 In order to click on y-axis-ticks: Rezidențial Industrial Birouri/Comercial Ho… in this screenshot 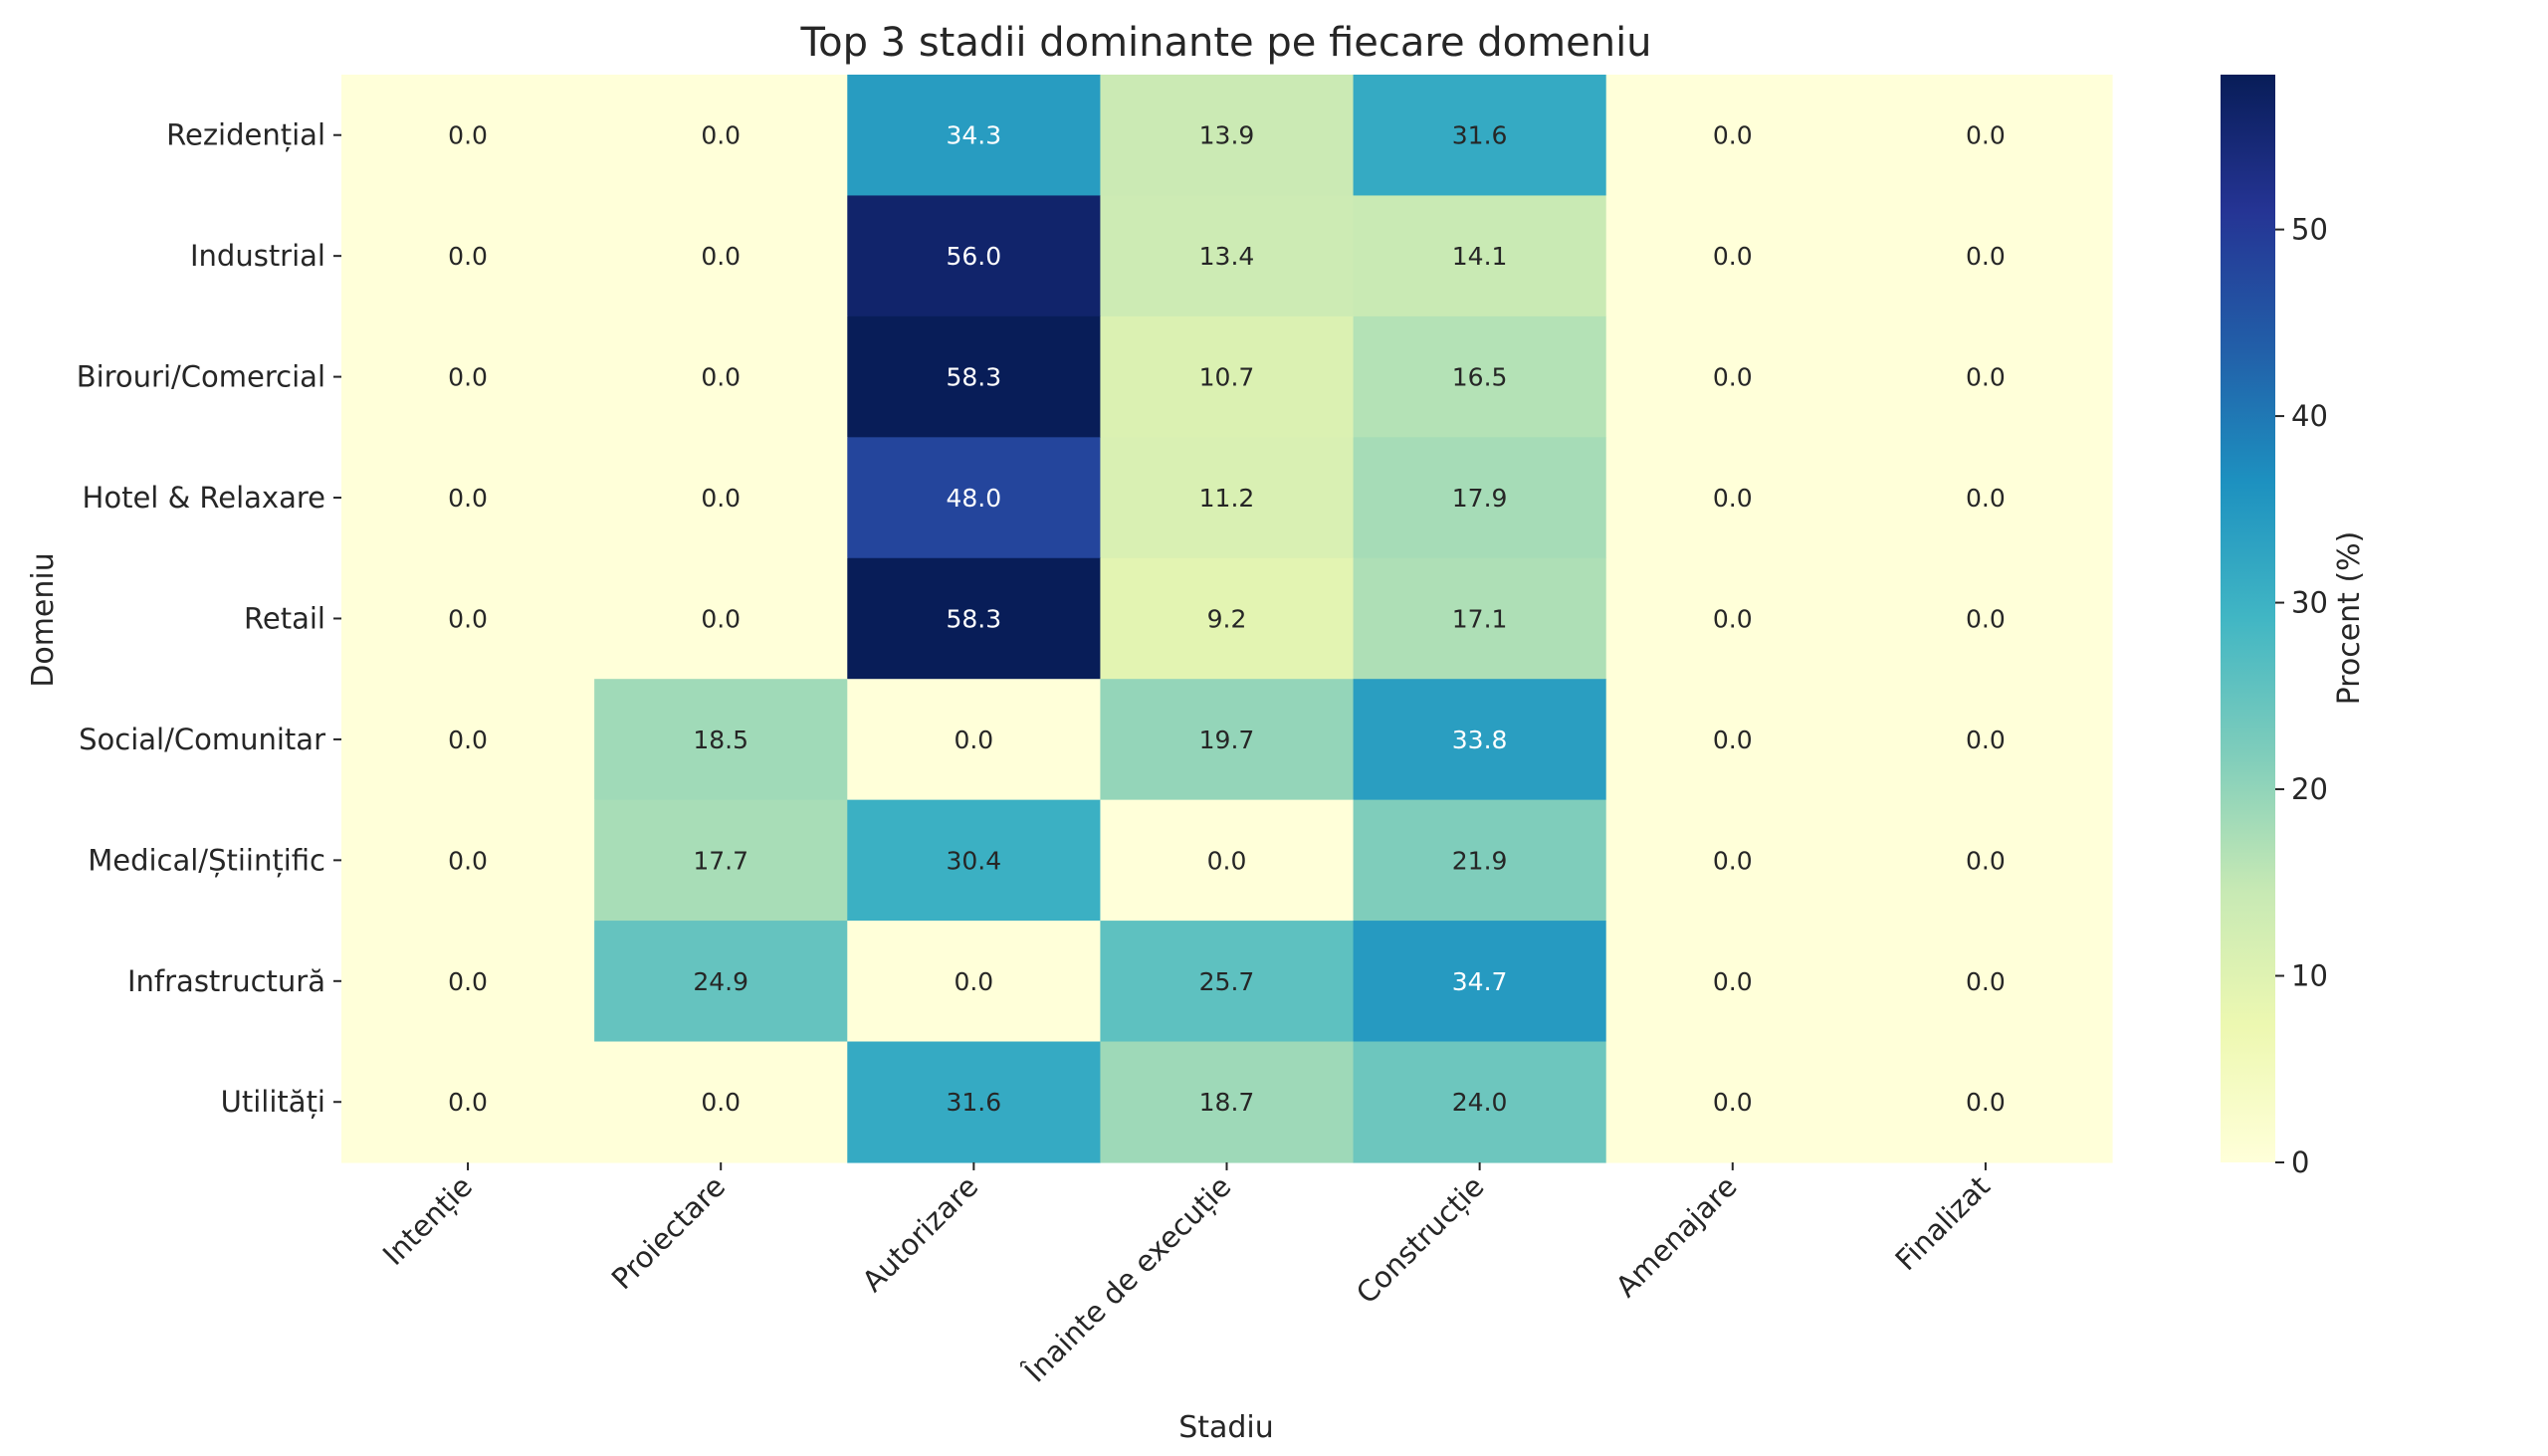, I will do `click(209, 618)`.